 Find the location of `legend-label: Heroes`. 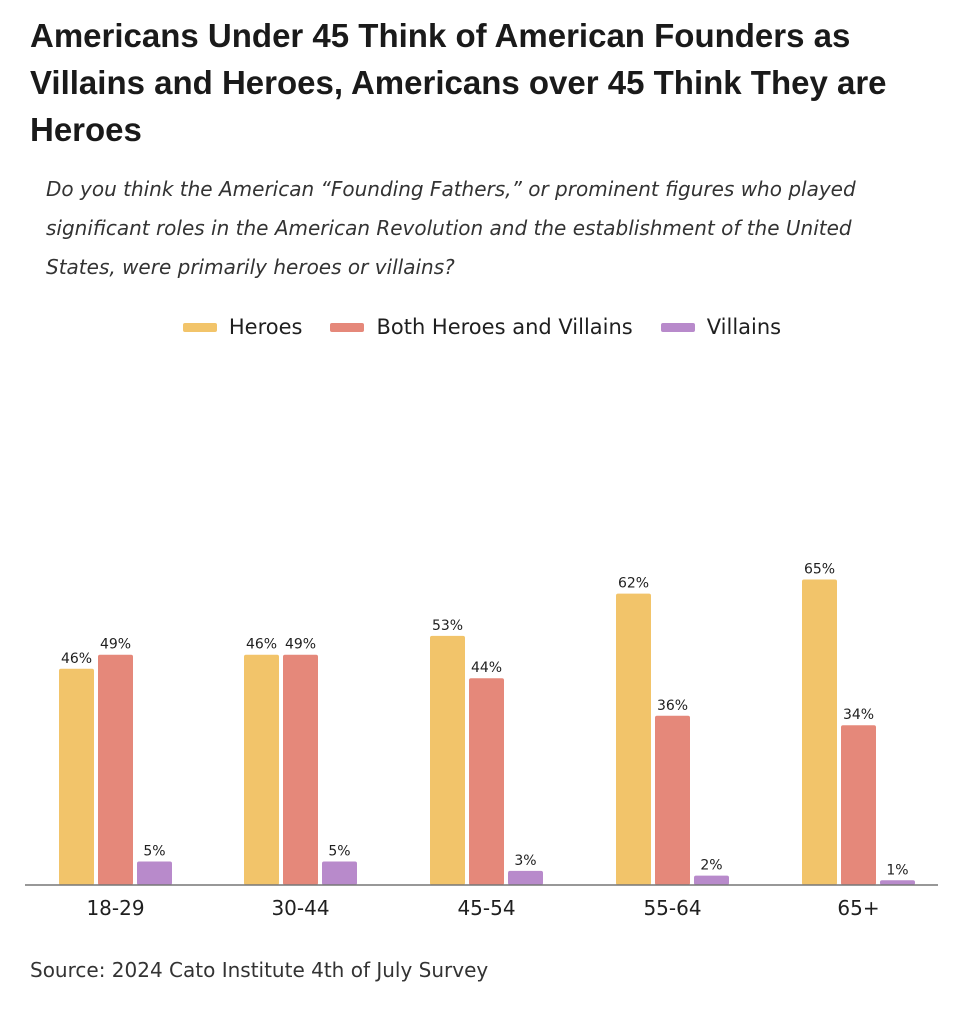

legend-label: Heroes is located at coordinates (265, 327).